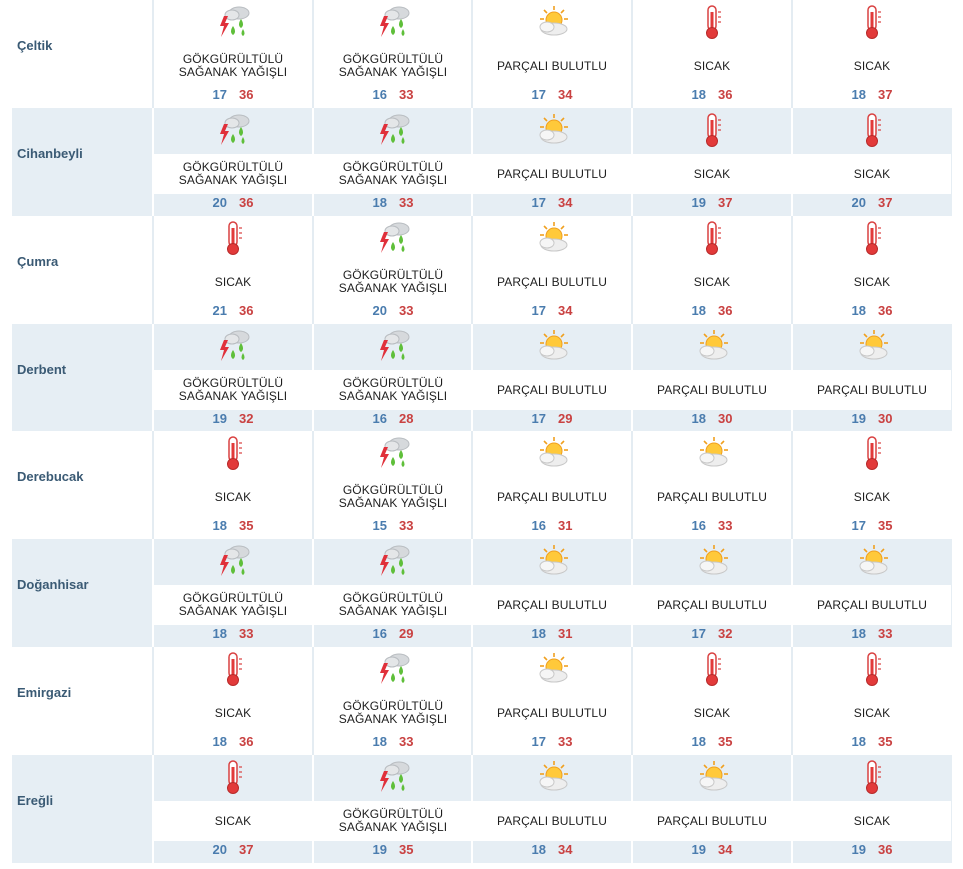  What do you see at coordinates (38, 261) in the screenshot?
I see `city-name: Çumra` at bounding box center [38, 261].